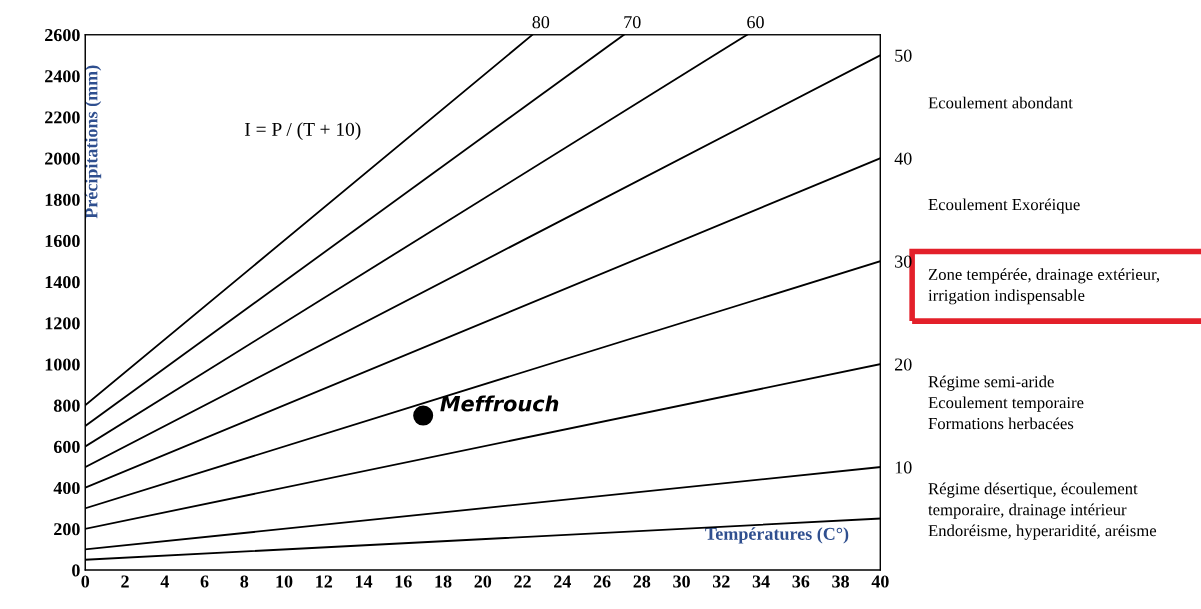  Describe the element at coordinates (562, 581) in the screenshot. I see `x-tick-label: 24` at that location.